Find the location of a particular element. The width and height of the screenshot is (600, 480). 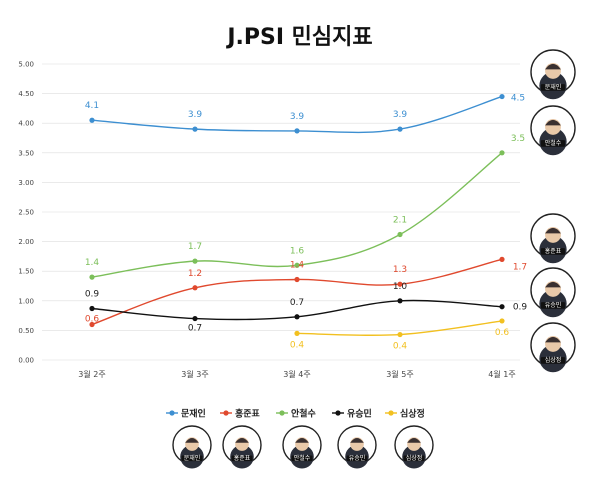

x-tick-label: 3월 5주 is located at coordinates (399, 374).